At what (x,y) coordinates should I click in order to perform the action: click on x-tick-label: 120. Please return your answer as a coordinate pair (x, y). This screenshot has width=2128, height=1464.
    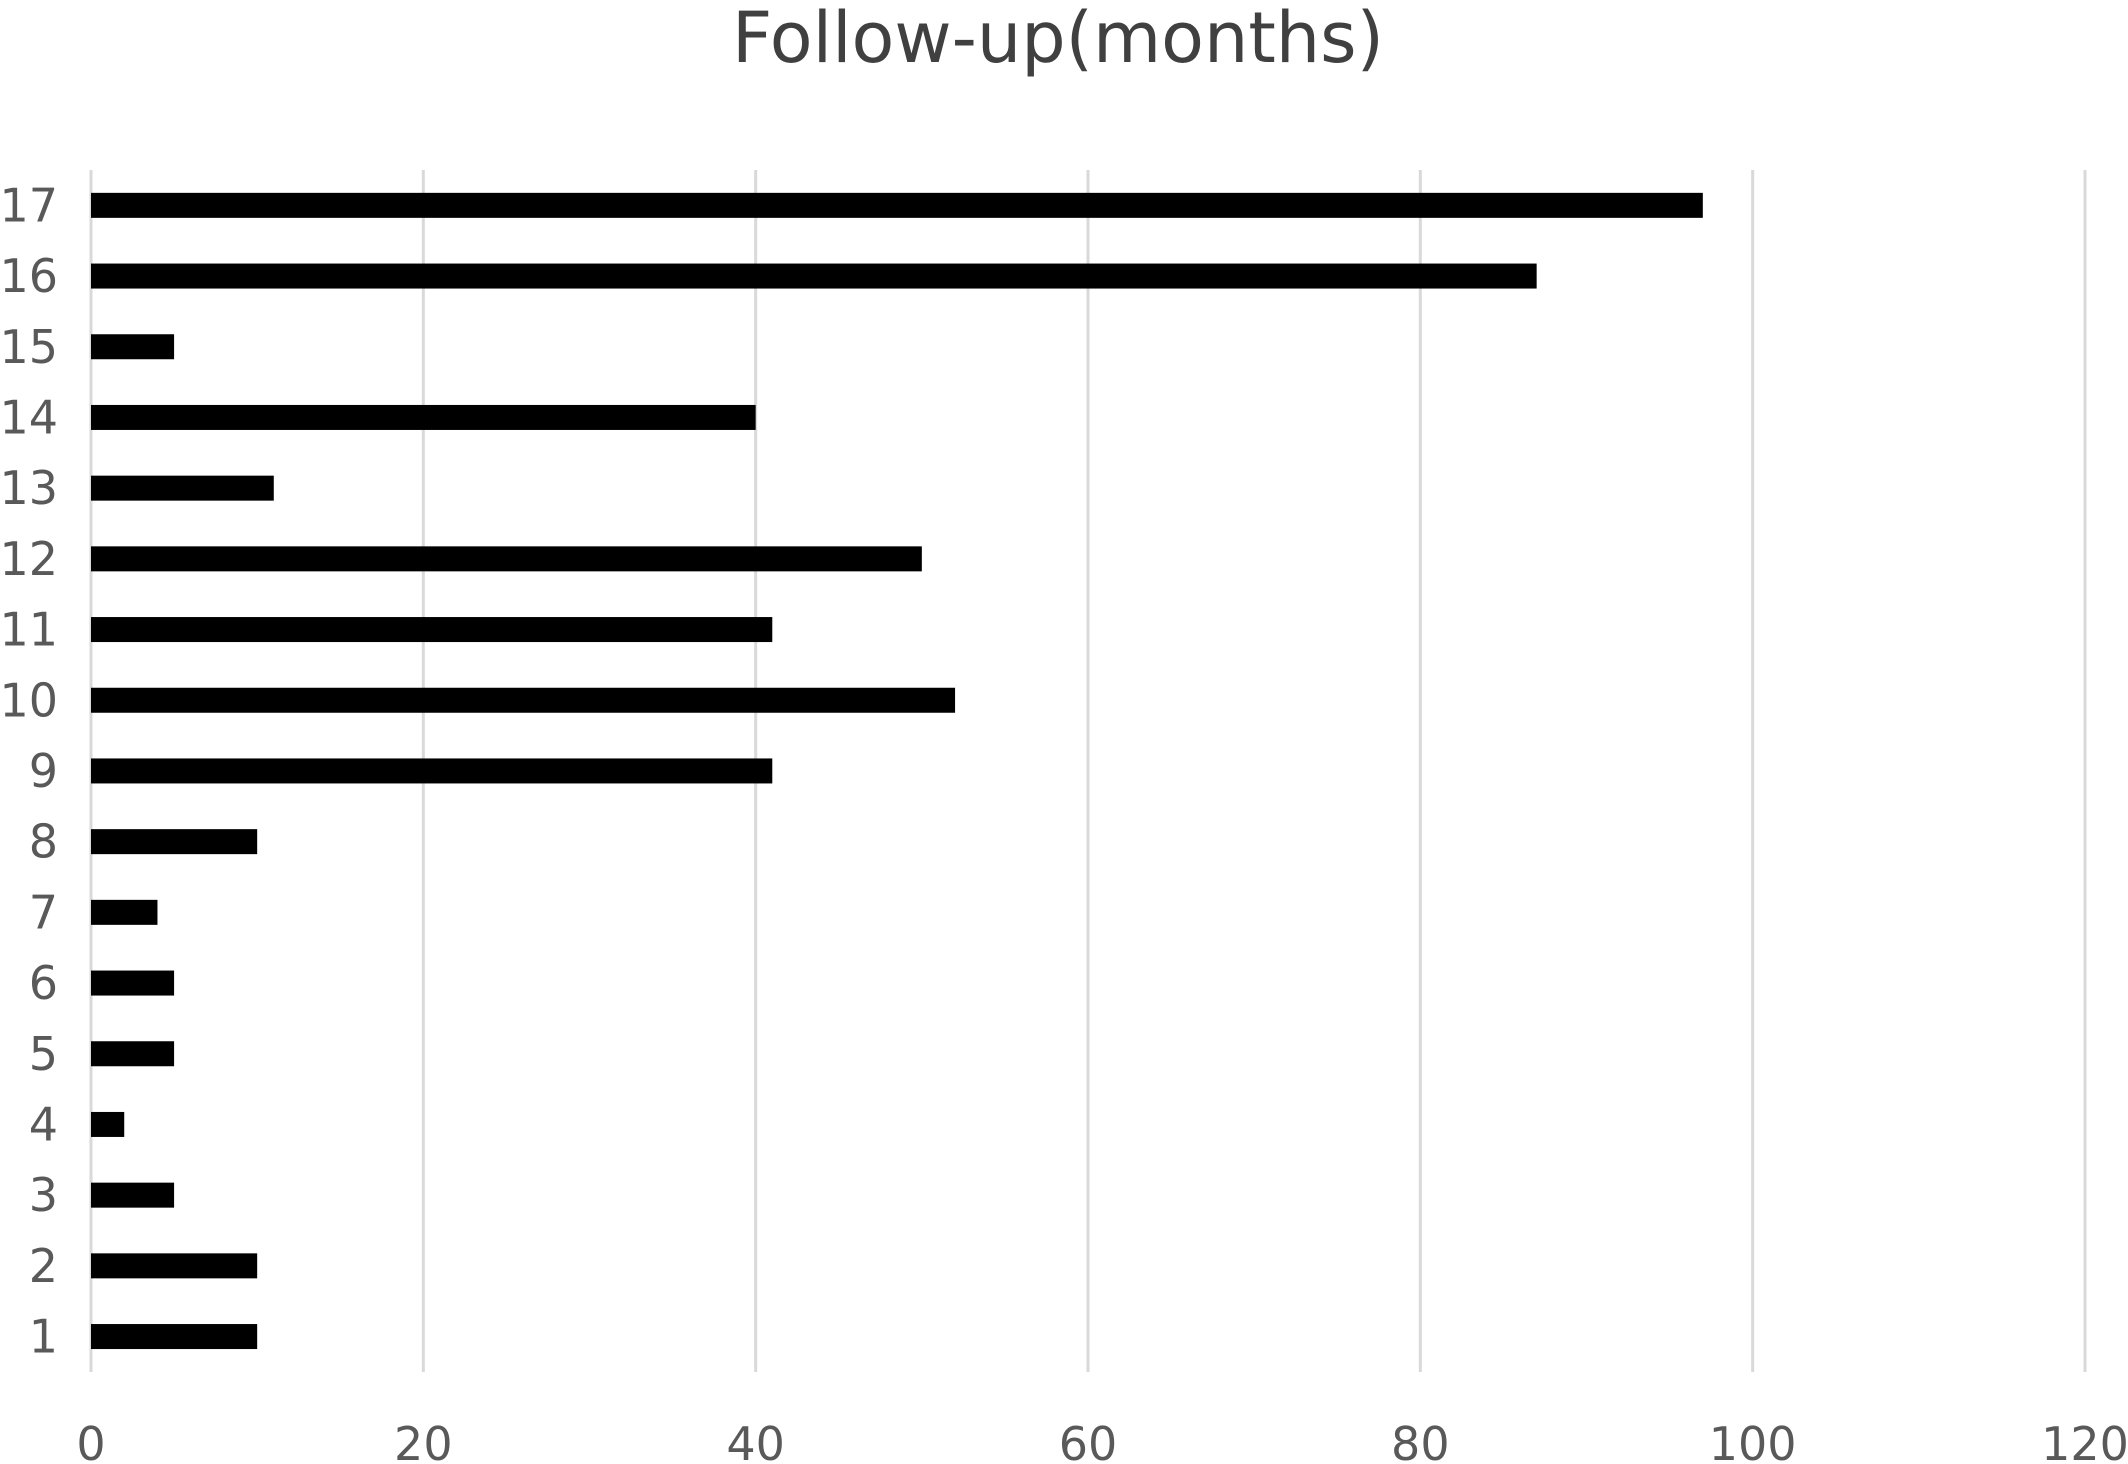
    Looking at the image, I should click on (2084, 1440).